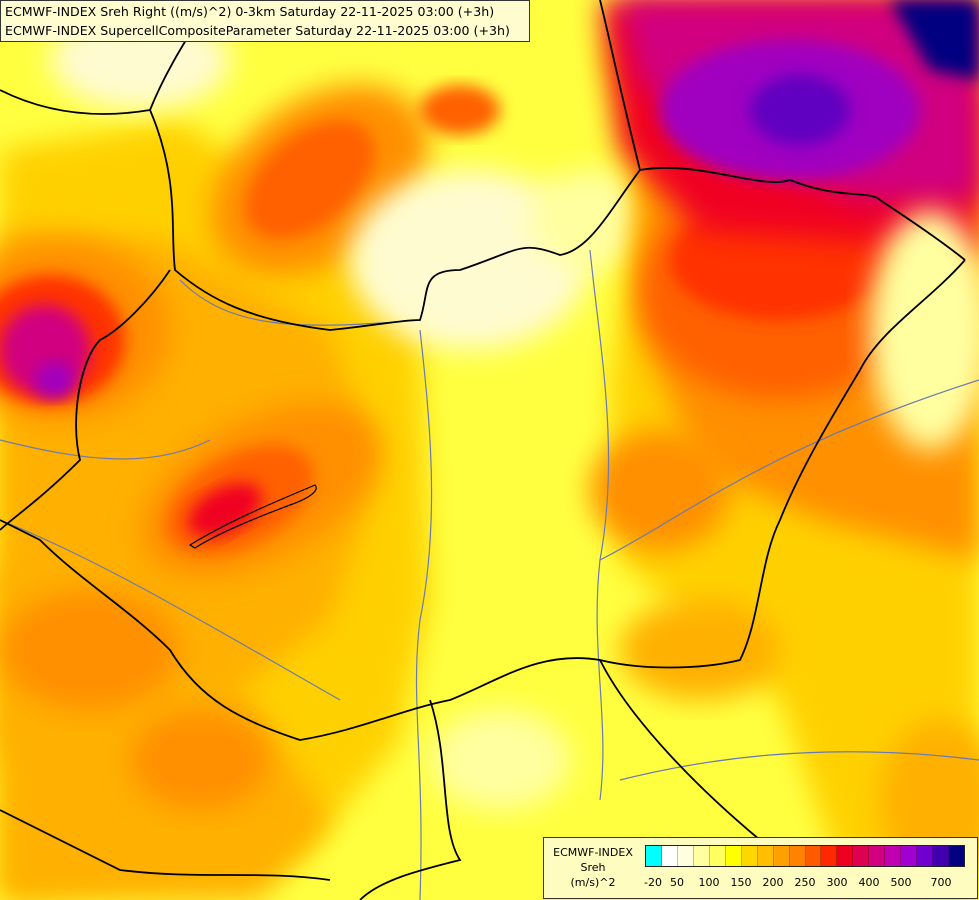 Image resolution: width=979 pixels, height=900 pixels. Describe the element at coordinates (593, 867) in the screenshot. I see `legend-variable-label: Sreh` at that location.